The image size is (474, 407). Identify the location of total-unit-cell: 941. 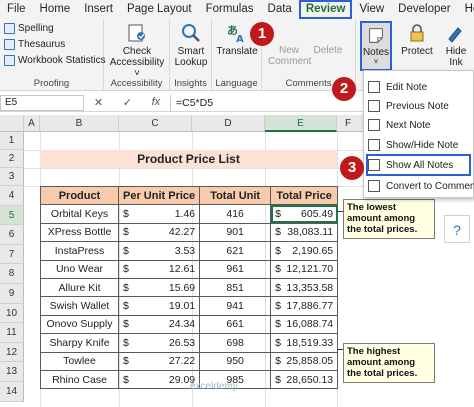
(235, 306).